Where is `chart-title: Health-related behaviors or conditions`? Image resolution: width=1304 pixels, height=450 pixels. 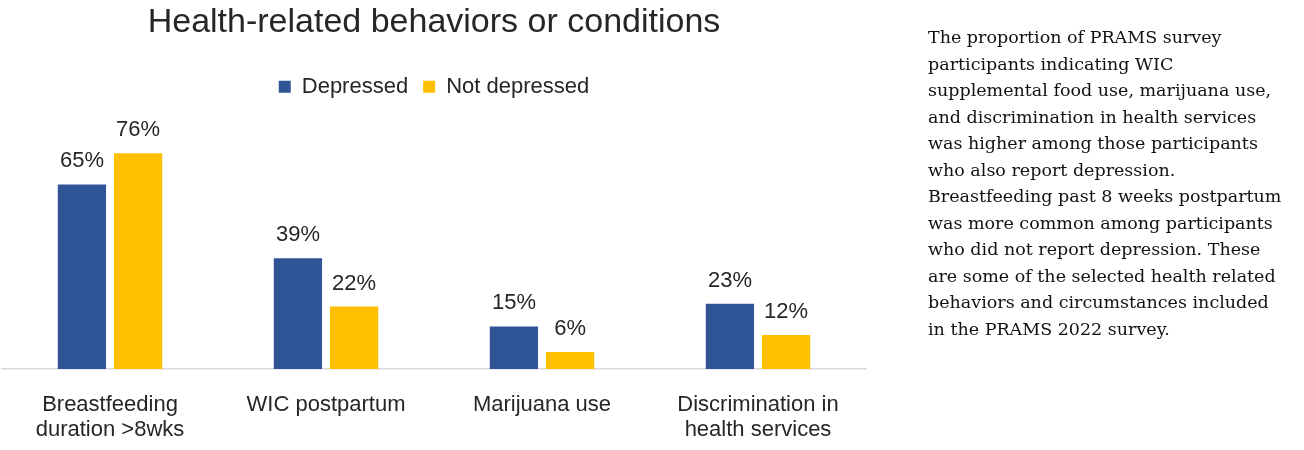
chart-title: Health-related behaviors or conditions is located at coordinates (434, 19).